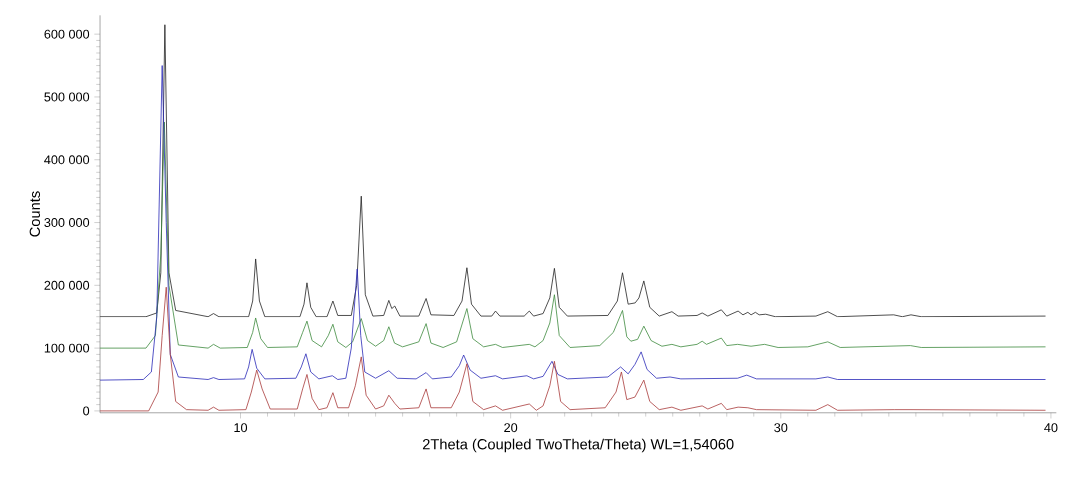 The width and height of the screenshot is (1067, 486). What do you see at coordinates (1051, 428) in the screenshot?
I see `x-tick-label: 40` at bounding box center [1051, 428].